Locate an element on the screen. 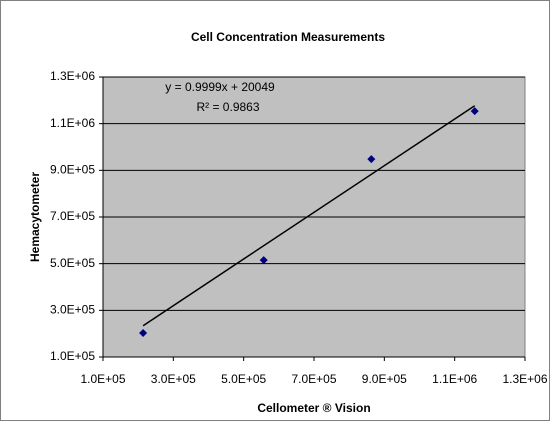  x-tick-label: 1.1E+06 is located at coordinates (454, 379).